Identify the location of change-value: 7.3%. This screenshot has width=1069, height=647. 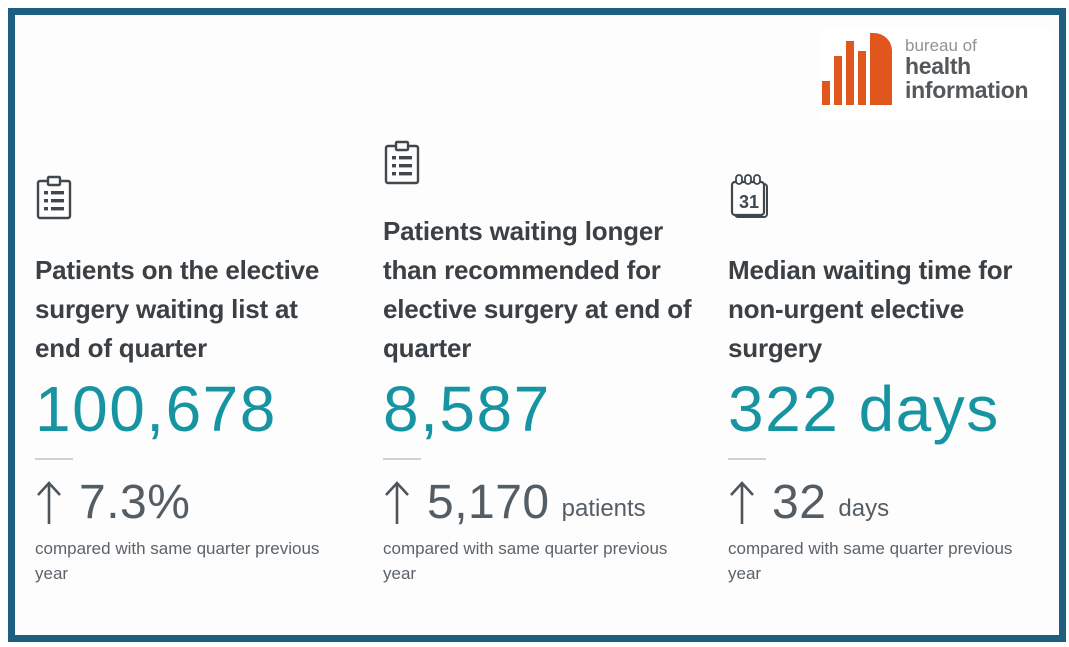
(135, 502).